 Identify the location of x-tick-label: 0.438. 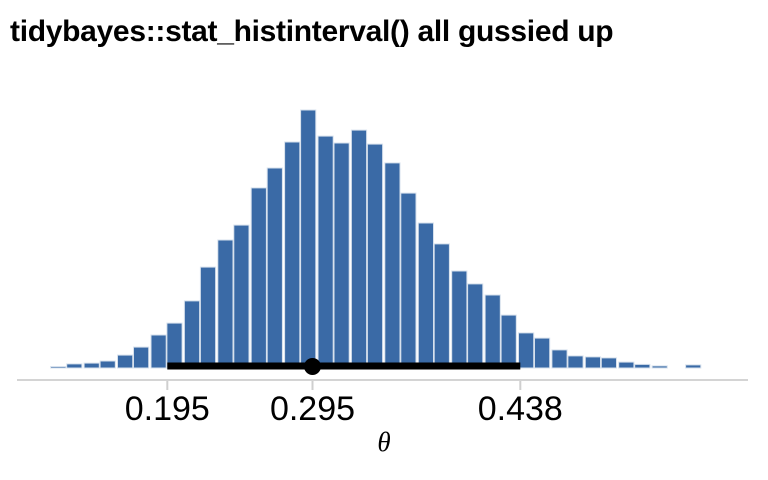
(520, 409).